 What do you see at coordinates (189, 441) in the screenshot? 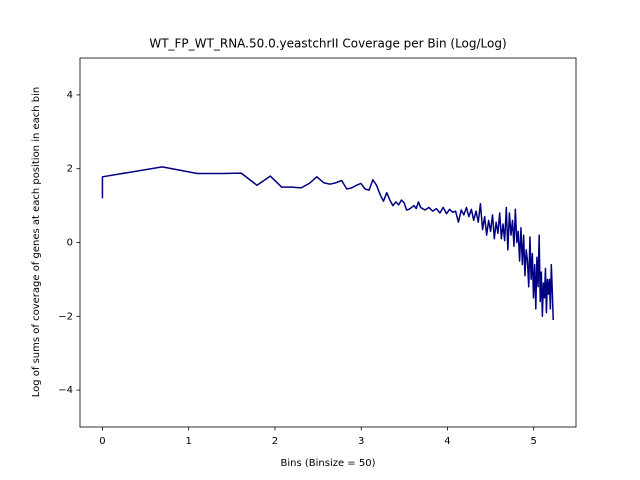
I see `x-tick-label: 1` at bounding box center [189, 441].